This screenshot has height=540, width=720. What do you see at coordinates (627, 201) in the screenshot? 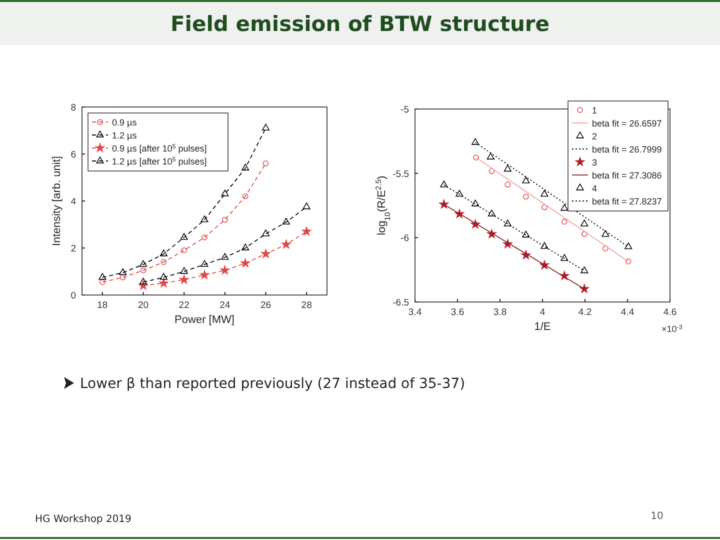
I see `legend-label: beta fit = 27.8237` at bounding box center [627, 201].